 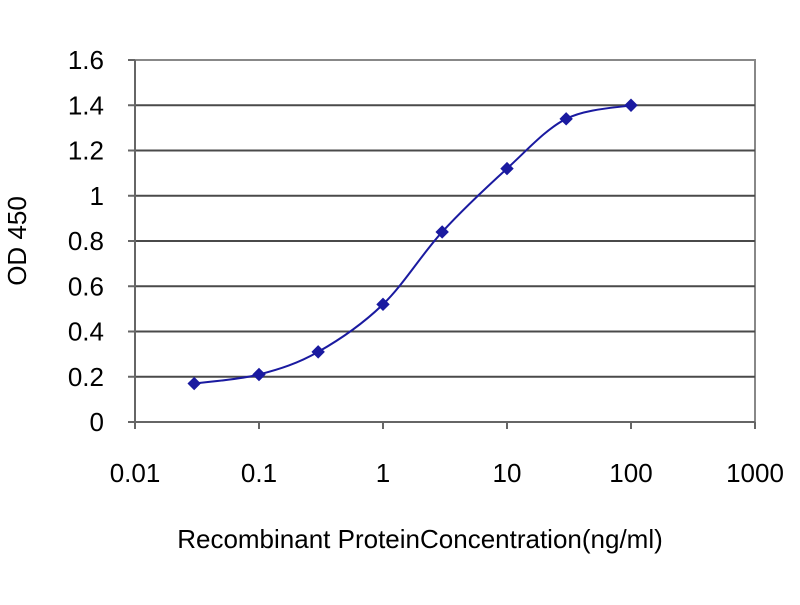 I want to click on y-tick-label: 1.4, so click(x=86, y=105).